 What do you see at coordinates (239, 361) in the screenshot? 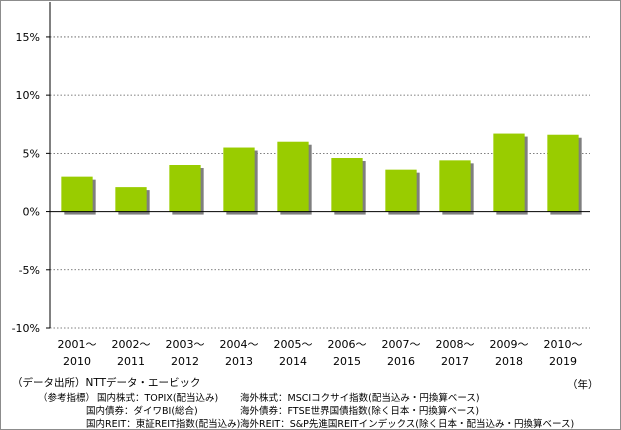
I see `x-tick-label: 2013` at bounding box center [239, 361].